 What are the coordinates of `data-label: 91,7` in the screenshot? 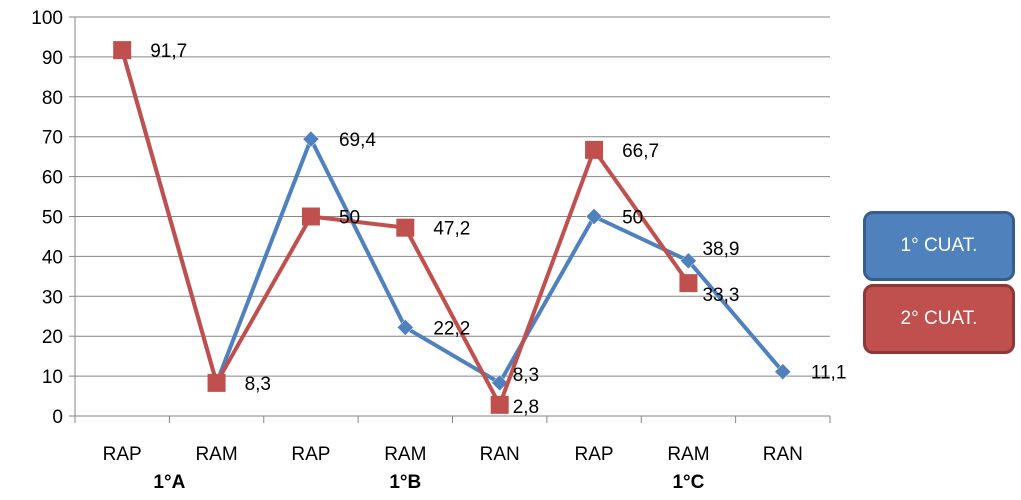 It's located at (168, 51).